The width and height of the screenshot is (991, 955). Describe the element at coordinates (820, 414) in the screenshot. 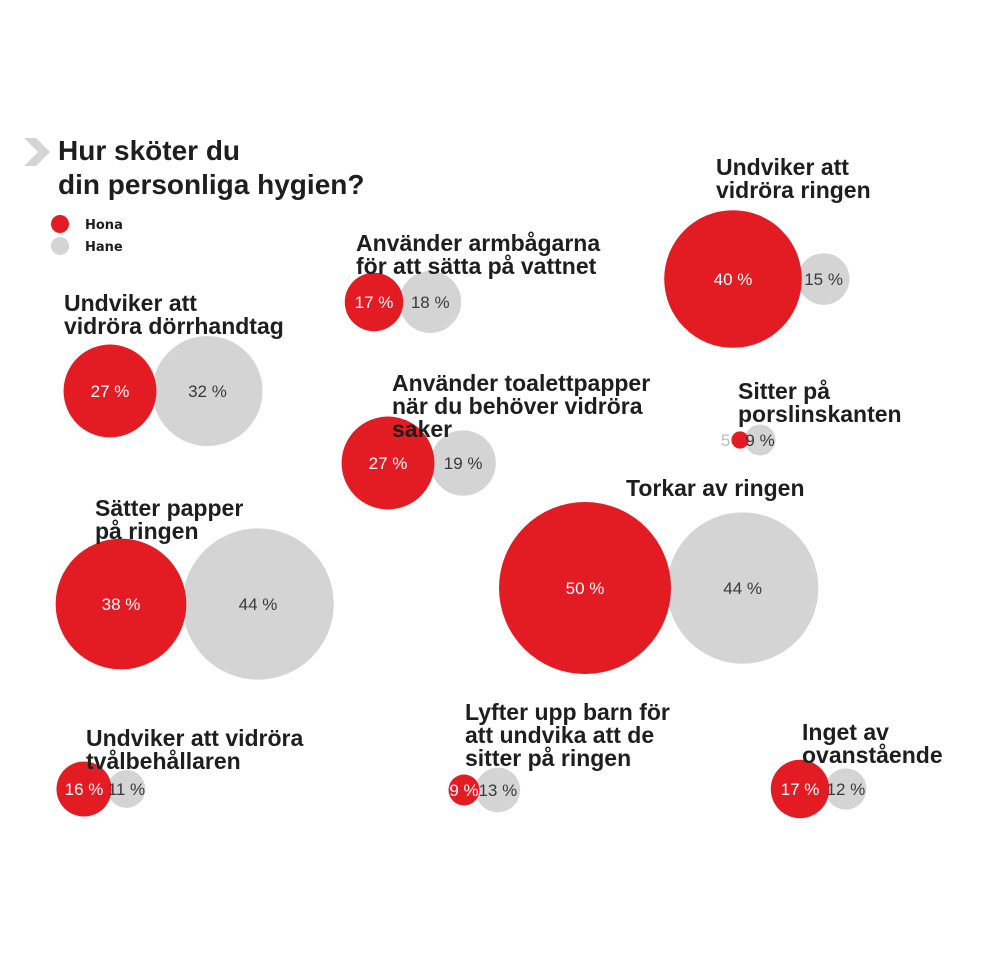

I see `category-label-line: porslinskanten` at that location.